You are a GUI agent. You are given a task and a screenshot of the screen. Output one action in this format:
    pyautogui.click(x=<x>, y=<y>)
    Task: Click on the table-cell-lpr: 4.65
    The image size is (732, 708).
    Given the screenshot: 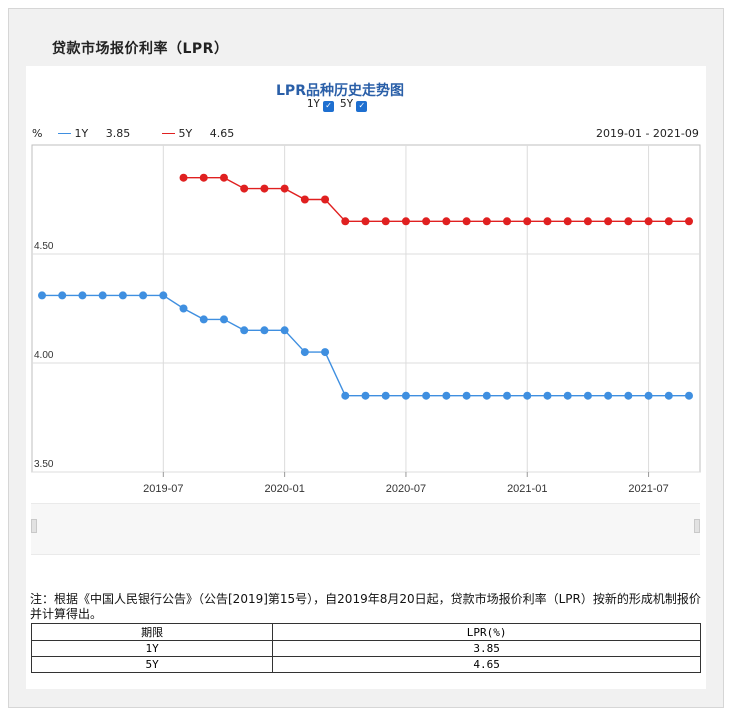 What is the action you would take?
    pyautogui.click(x=486, y=664)
    